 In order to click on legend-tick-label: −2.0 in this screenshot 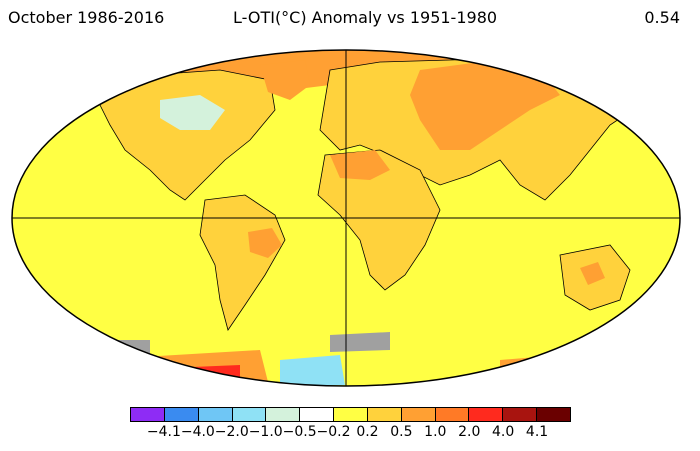, I will do `click(231, 432)`.